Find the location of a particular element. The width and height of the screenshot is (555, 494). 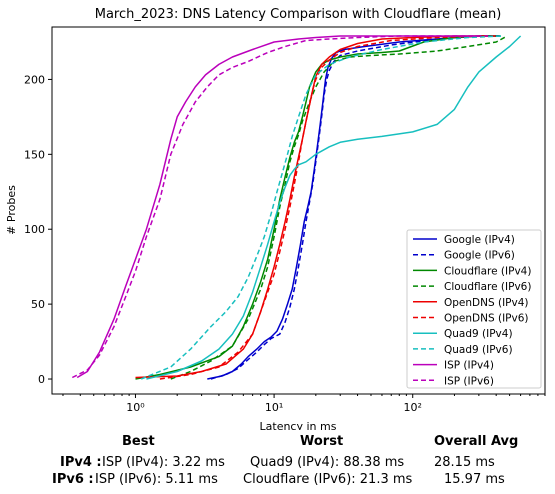

y-tick-label: 150 is located at coordinates (34, 154).